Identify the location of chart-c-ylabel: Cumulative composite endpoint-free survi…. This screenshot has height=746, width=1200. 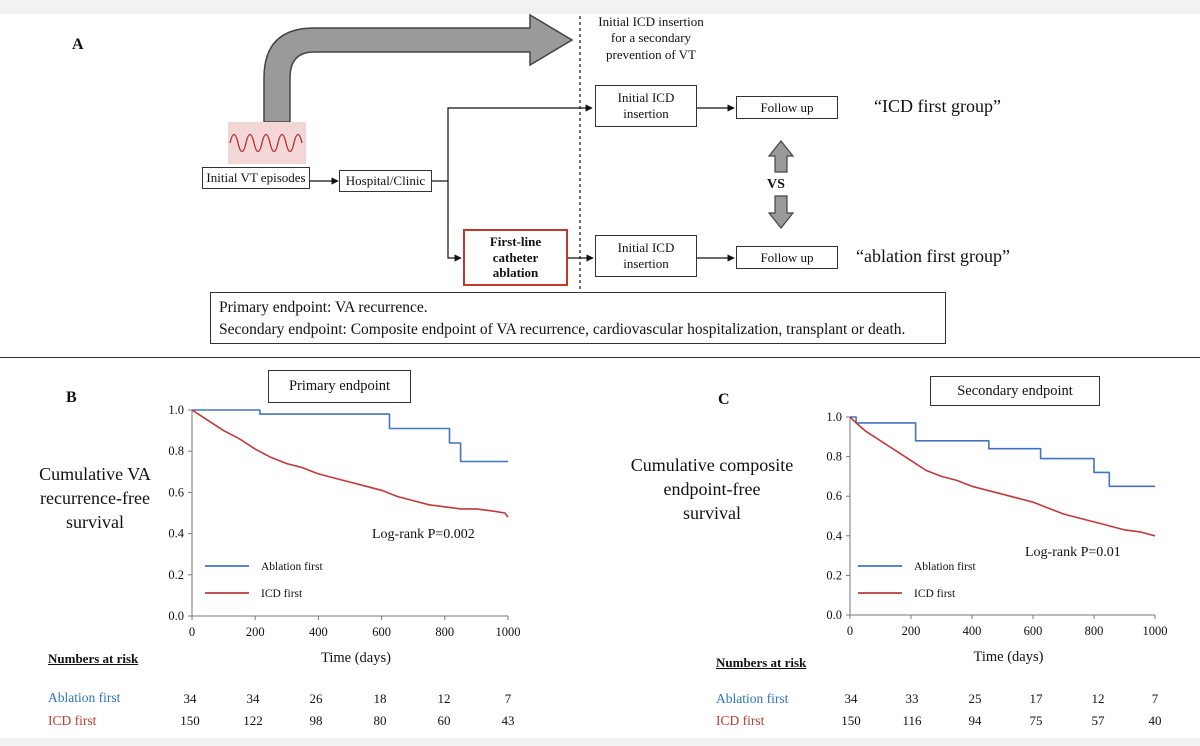
(712, 489).